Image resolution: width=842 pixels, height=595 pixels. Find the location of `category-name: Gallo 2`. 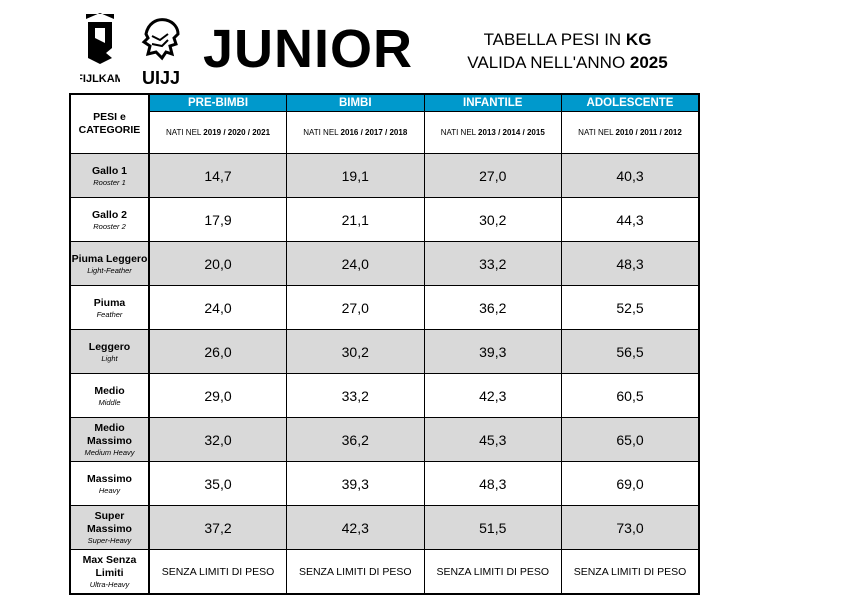

category-name: Gallo 2 is located at coordinates (109, 214).